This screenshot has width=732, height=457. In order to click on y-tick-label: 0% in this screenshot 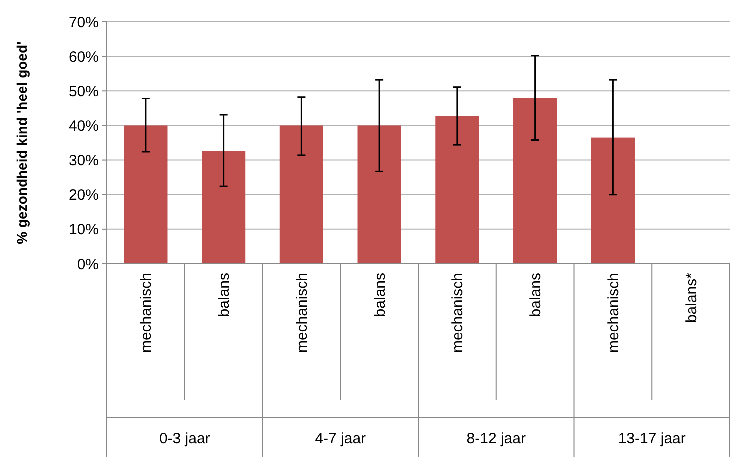, I will do `click(88, 265)`.